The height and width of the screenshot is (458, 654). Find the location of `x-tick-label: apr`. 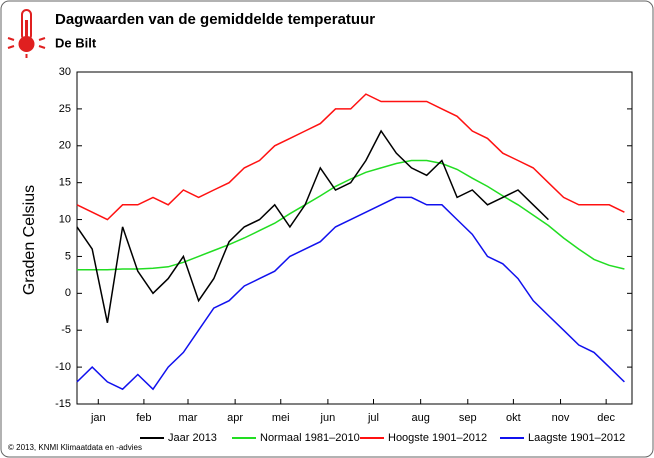

x-tick-label: apr is located at coordinates (235, 418).